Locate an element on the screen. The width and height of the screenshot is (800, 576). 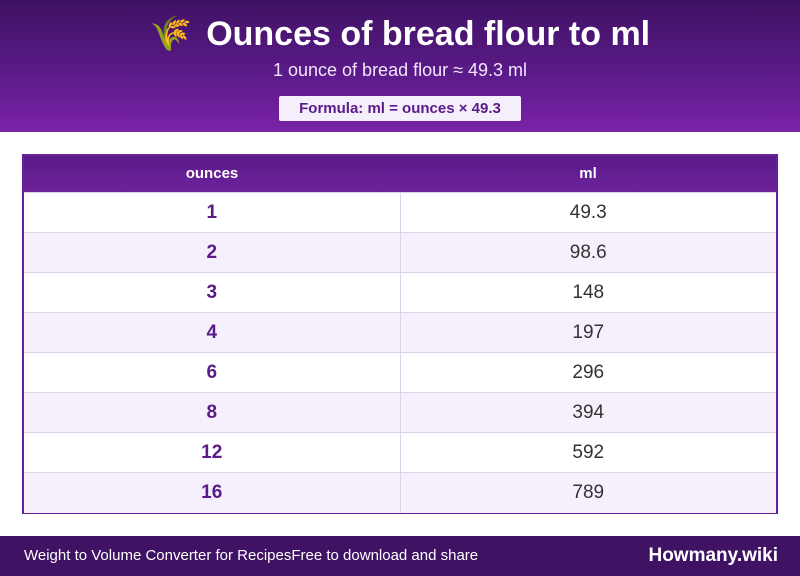
table-header-row: ounces ml is located at coordinates (400, 174).